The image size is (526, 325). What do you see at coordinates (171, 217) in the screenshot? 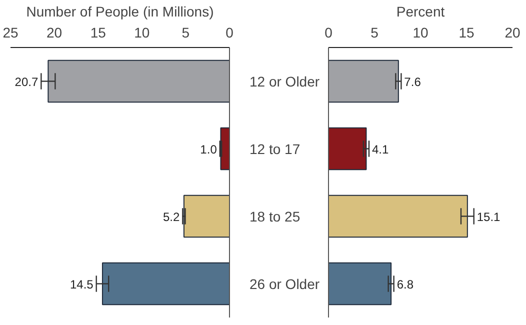
I see `data-label: 5.2` at bounding box center [171, 217].